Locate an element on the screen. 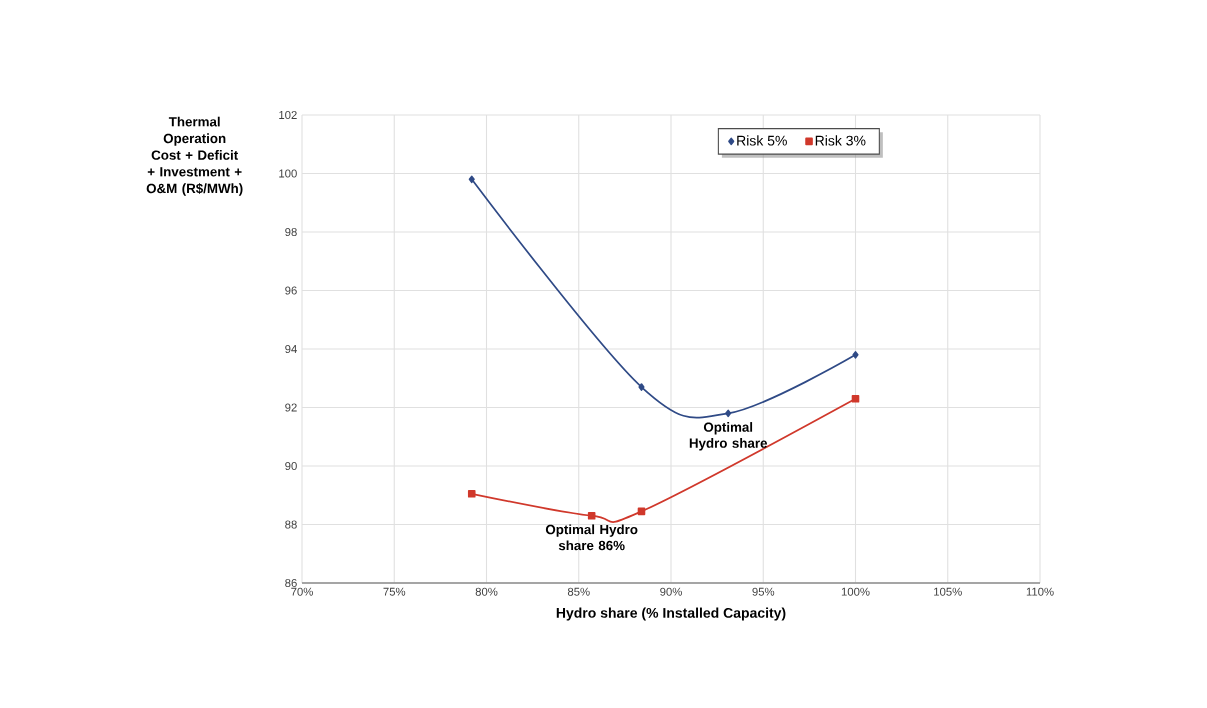 Image resolution: width=1207 pixels, height=708 pixels. x-tick-label: 95% is located at coordinates (763, 591).